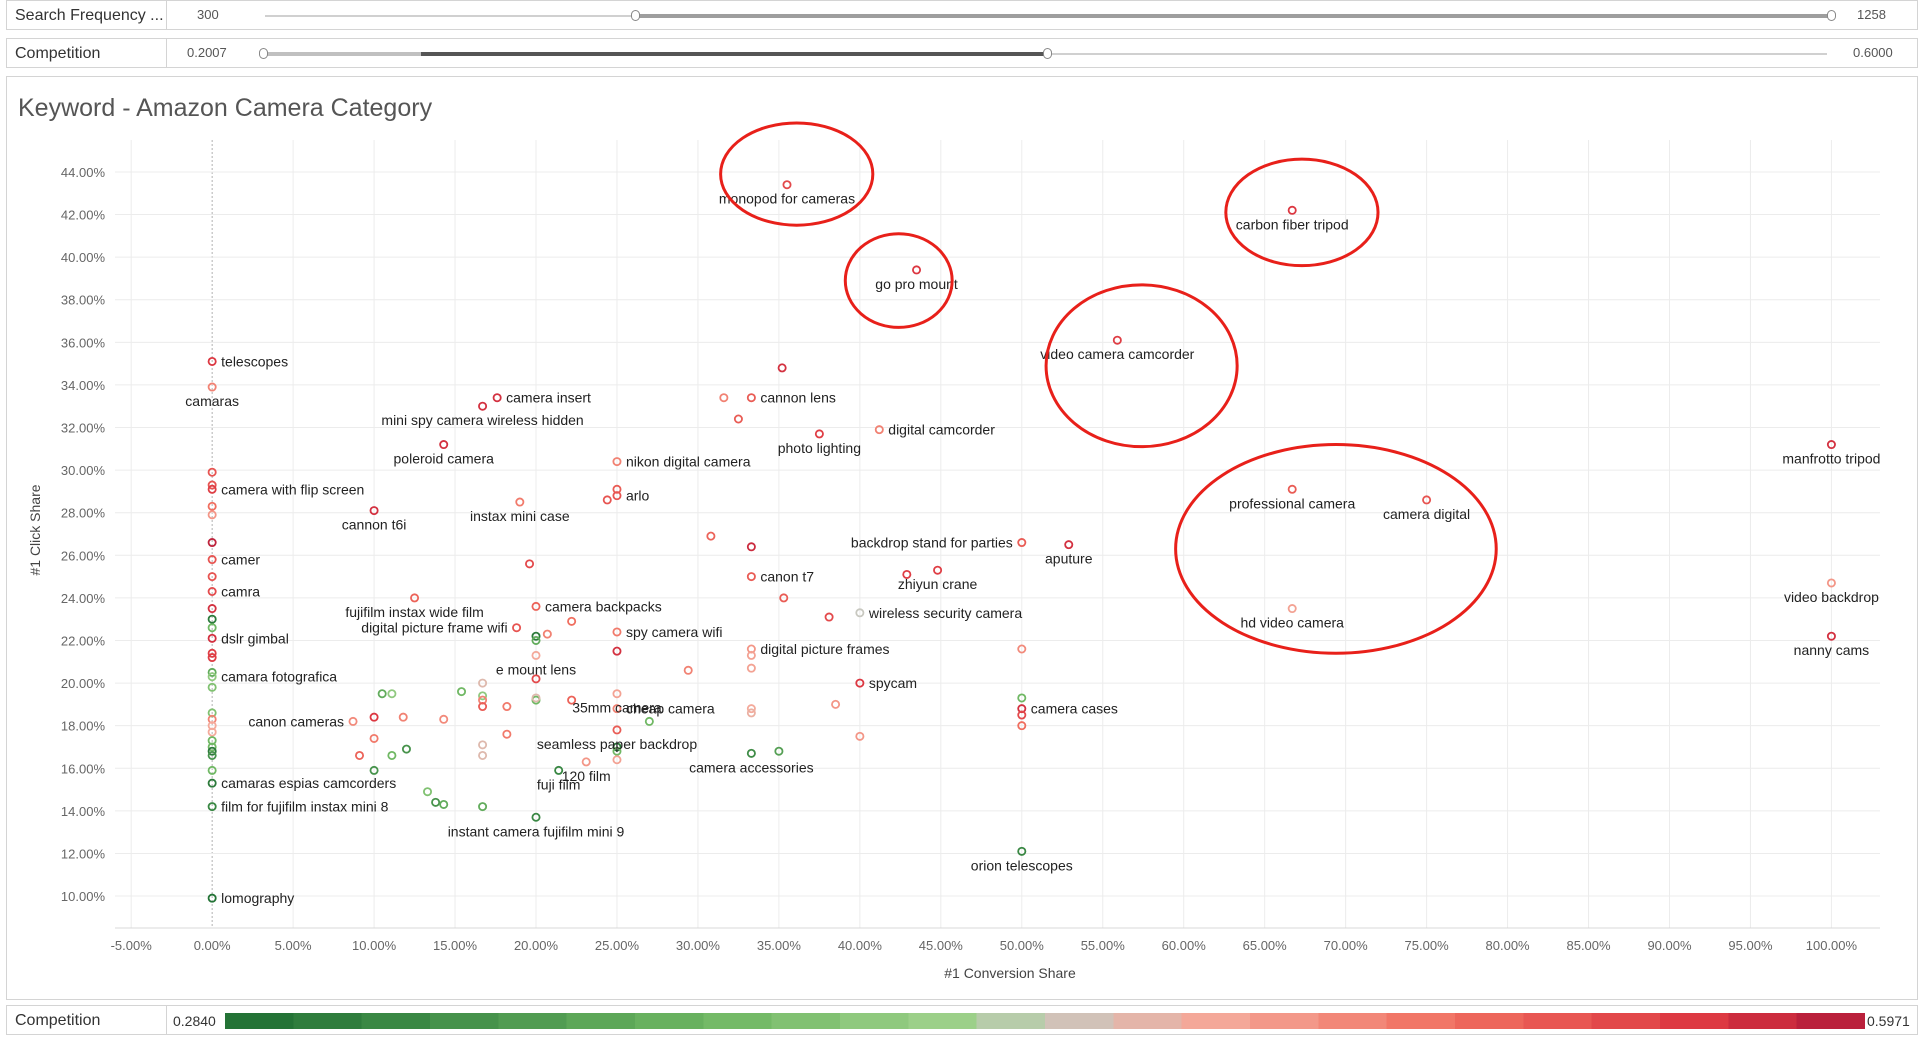 The width and height of the screenshot is (1920, 1037). What do you see at coordinates (1831, 15) in the screenshot?
I see `search-frequency-high-handle` at bounding box center [1831, 15].